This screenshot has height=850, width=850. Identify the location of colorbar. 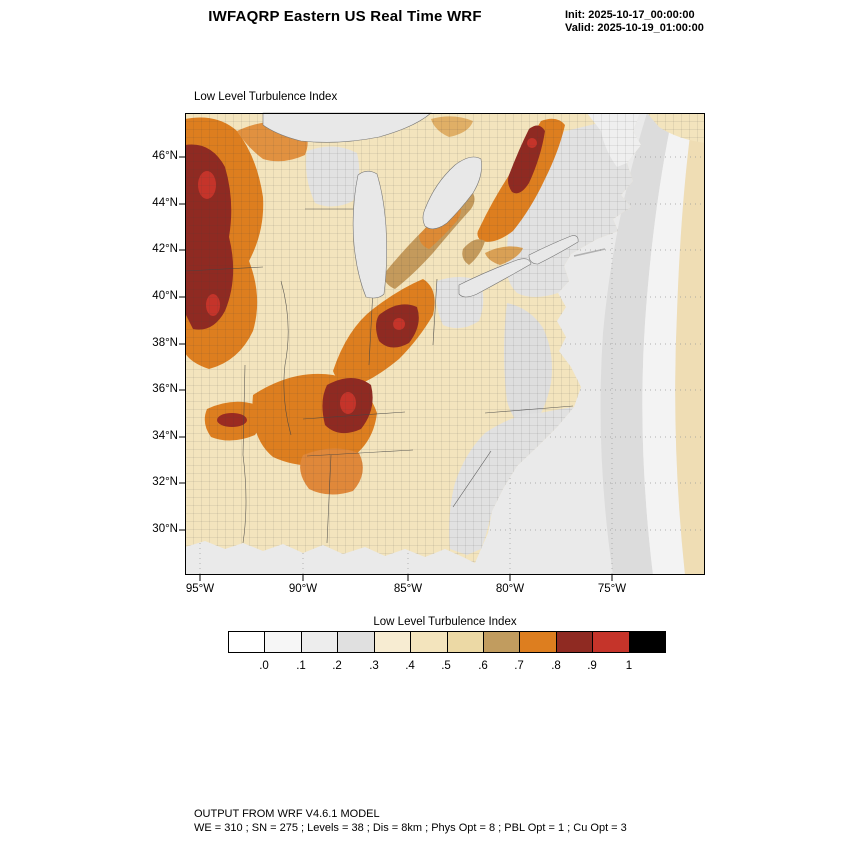
(447, 642).